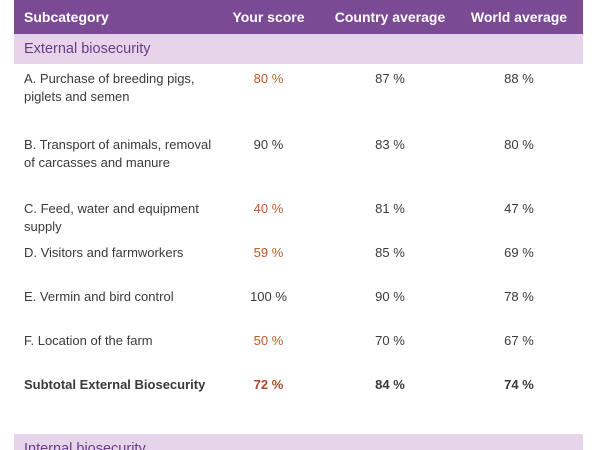  Describe the element at coordinates (268, 252) in the screenshot. I see `row-your-score: 59 %` at that location.